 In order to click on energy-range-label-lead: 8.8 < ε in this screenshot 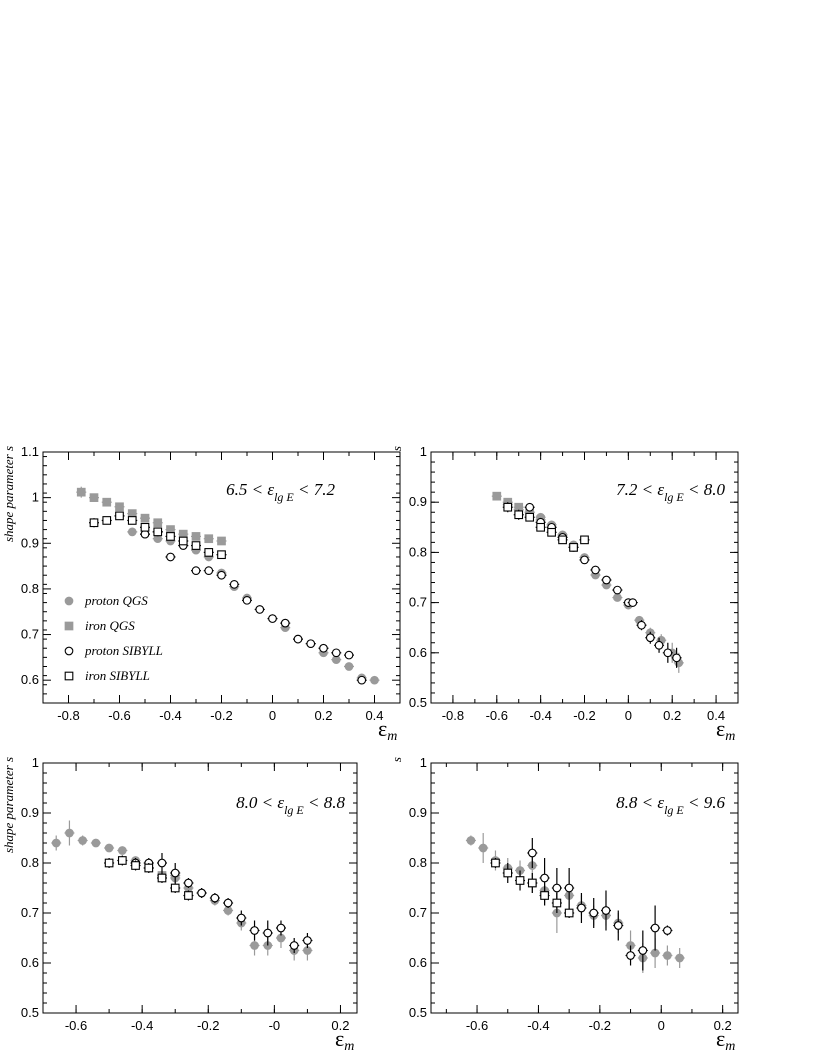, I will do `click(640, 802)`.